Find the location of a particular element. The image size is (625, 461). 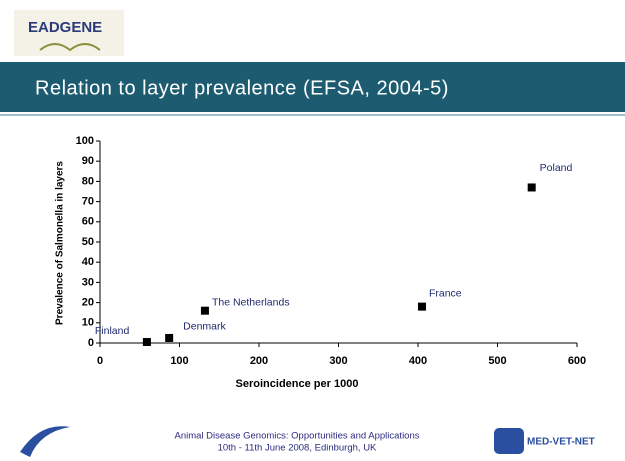

point-label: Denmark is located at coordinates (204, 327).